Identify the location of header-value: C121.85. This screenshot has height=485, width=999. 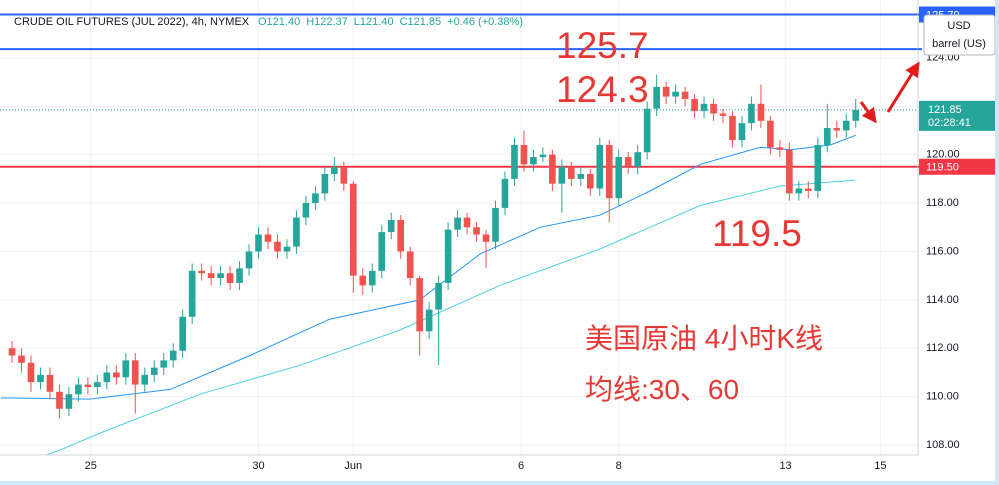
(421, 22).